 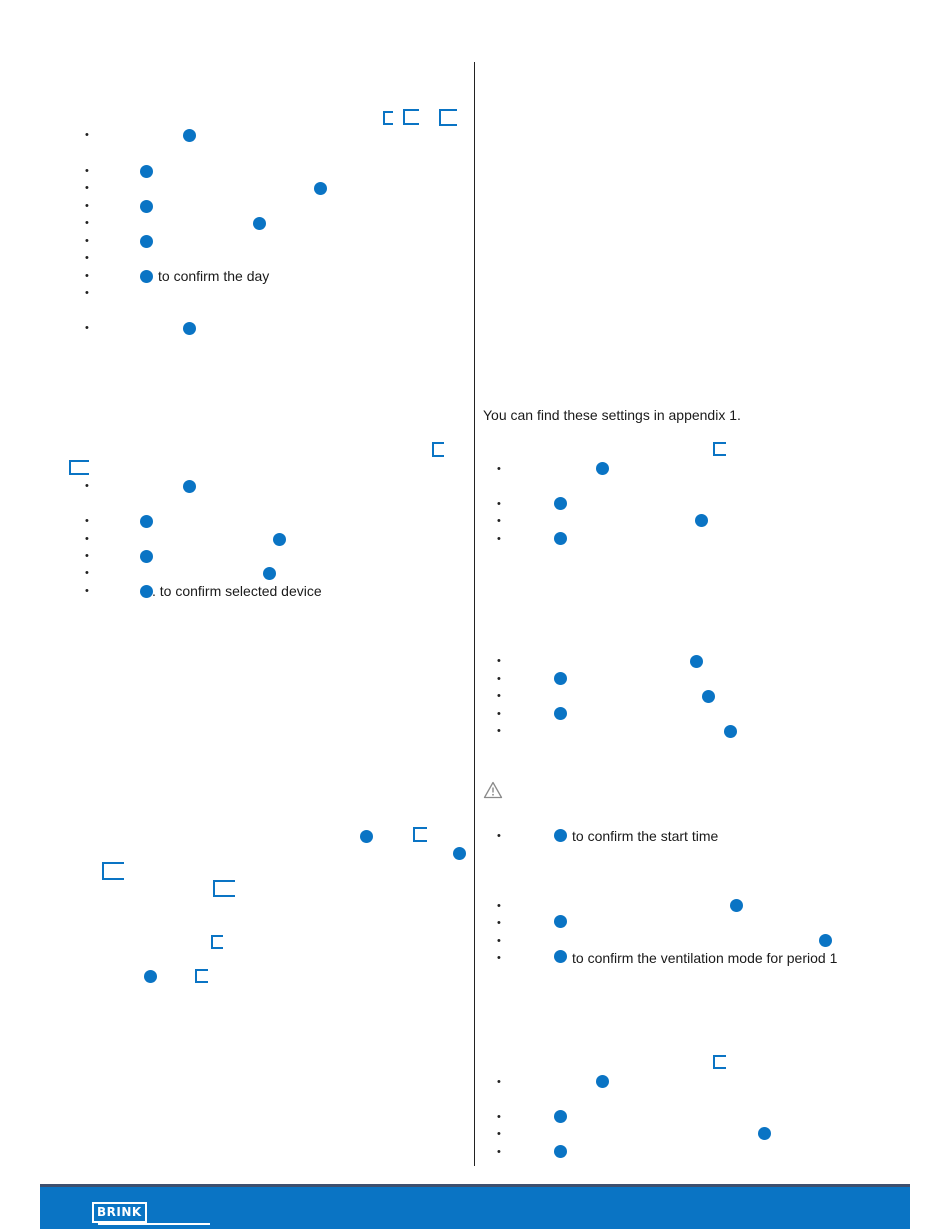 I want to click on brand-logo: BRINK, so click(x=119, y=1212).